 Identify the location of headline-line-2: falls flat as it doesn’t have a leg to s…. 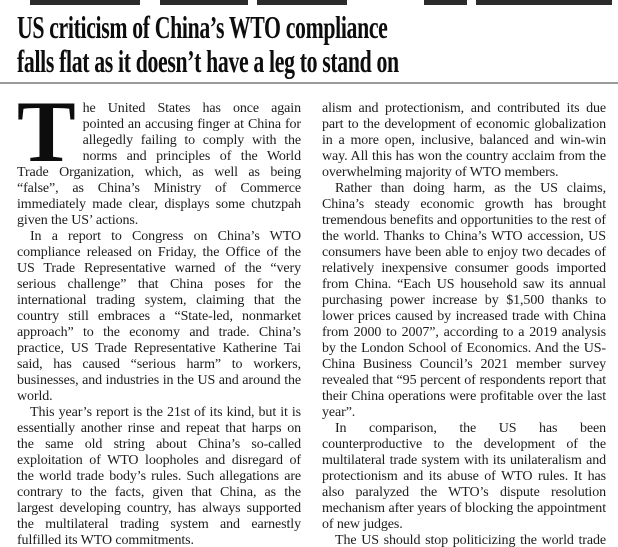
(208, 61).